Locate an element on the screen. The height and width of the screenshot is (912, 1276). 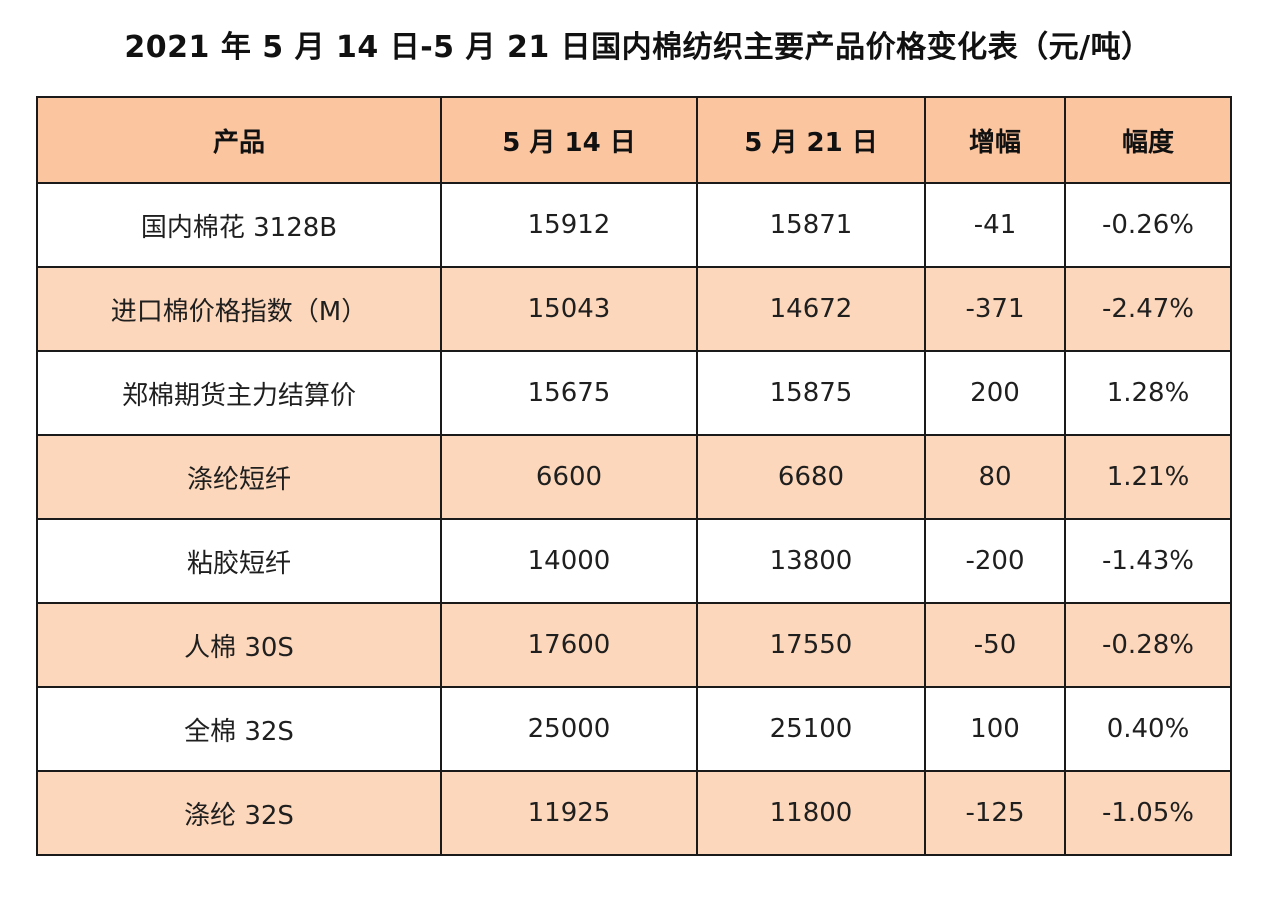
header-may-21: 5 月 21 日 is located at coordinates (811, 140).